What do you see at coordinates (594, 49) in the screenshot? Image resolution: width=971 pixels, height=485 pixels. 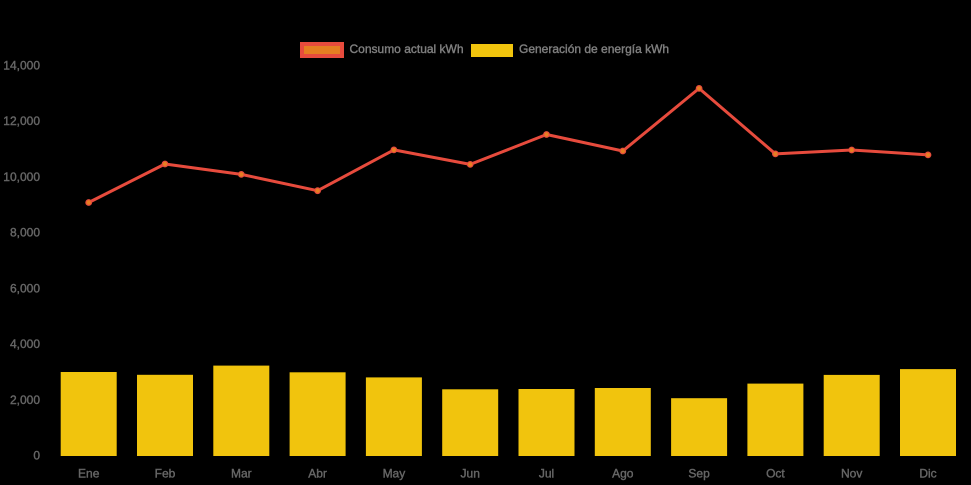 I see `svg-text: Generación de energía kWh` at bounding box center [594, 49].